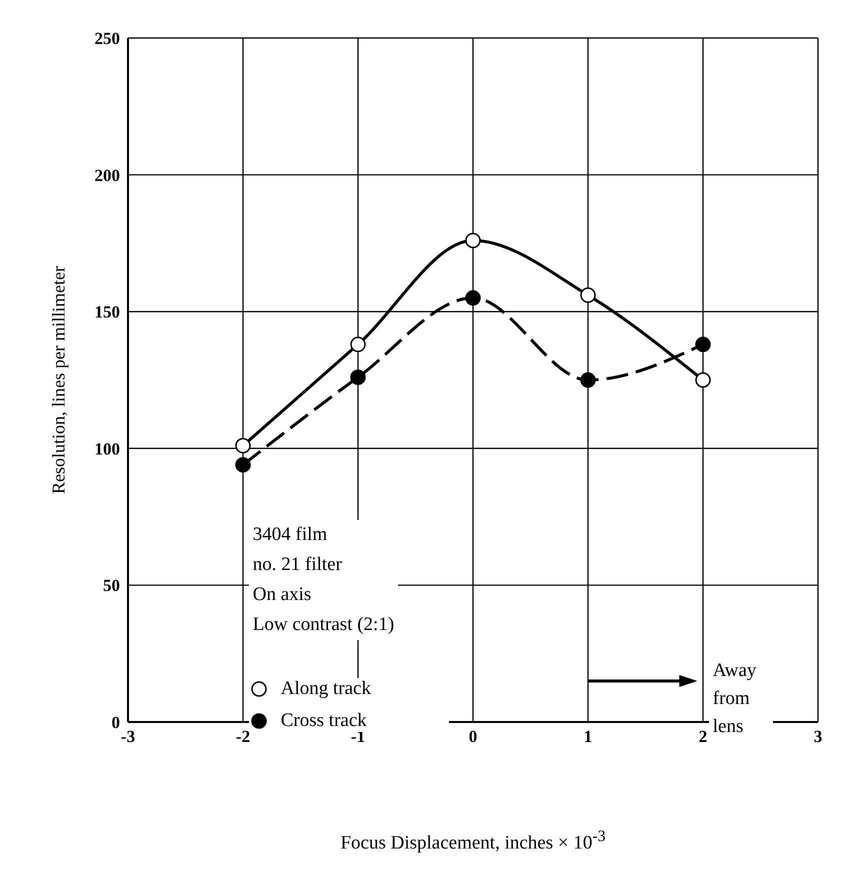 The height and width of the screenshot is (884, 851). I want to click on y-tick-label: 50, so click(111, 586).